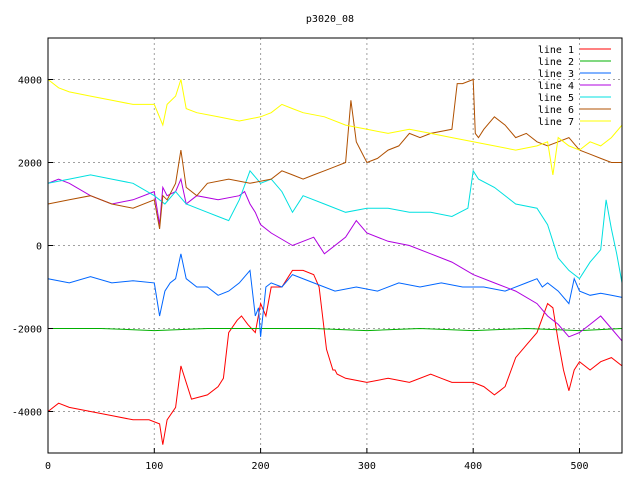 The height and width of the screenshot is (480, 640). I want to click on legend-label-4: line 4, so click(556, 86).